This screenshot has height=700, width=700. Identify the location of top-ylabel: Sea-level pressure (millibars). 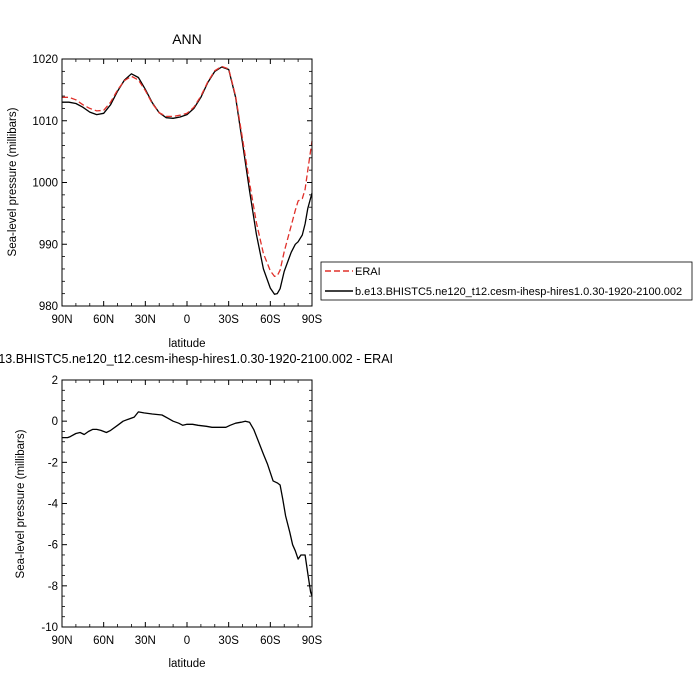
(13, 181).